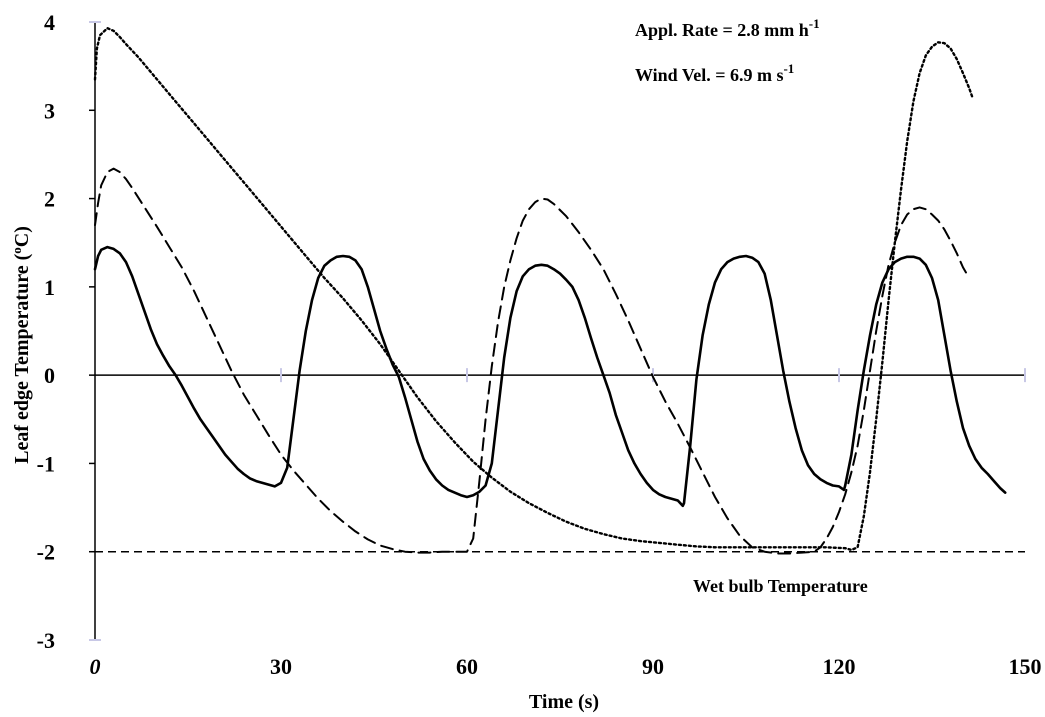 The width and height of the screenshot is (1045, 717). I want to click on wet-bulb-label: Wet bulb Temperature, so click(780, 586).